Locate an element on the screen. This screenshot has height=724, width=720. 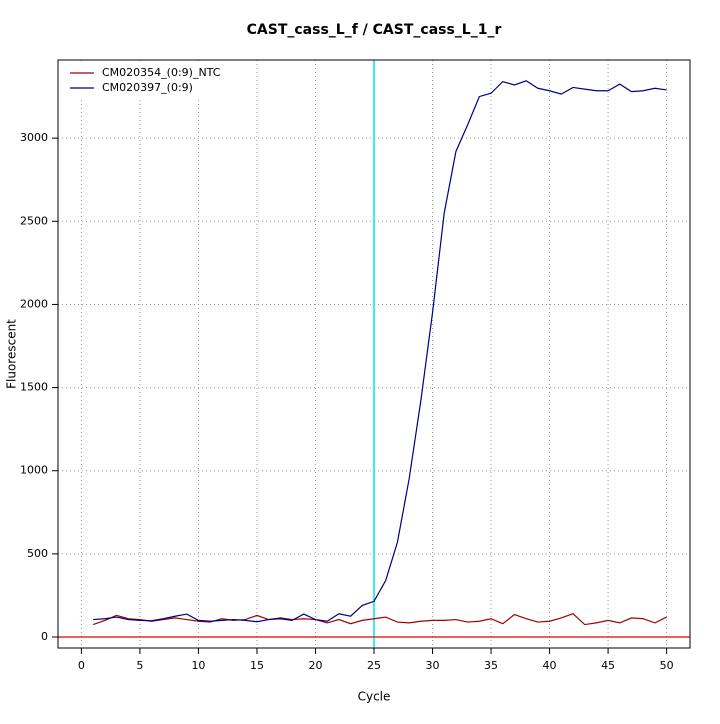
x-tick-label: 20 is located at coordinates (315, 665).